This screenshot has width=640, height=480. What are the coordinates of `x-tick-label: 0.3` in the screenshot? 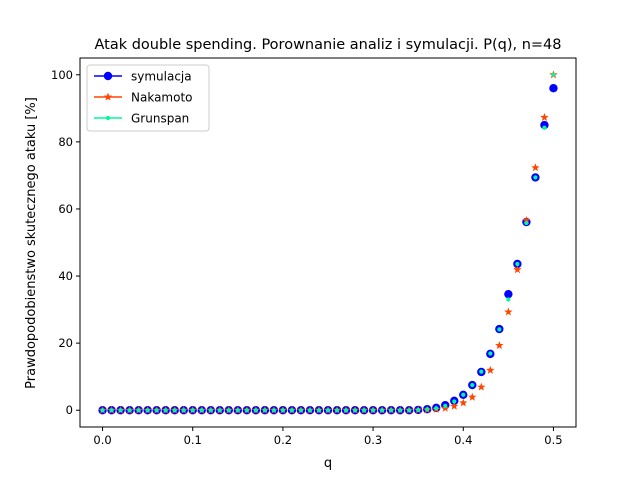 It's located at (373, 440).